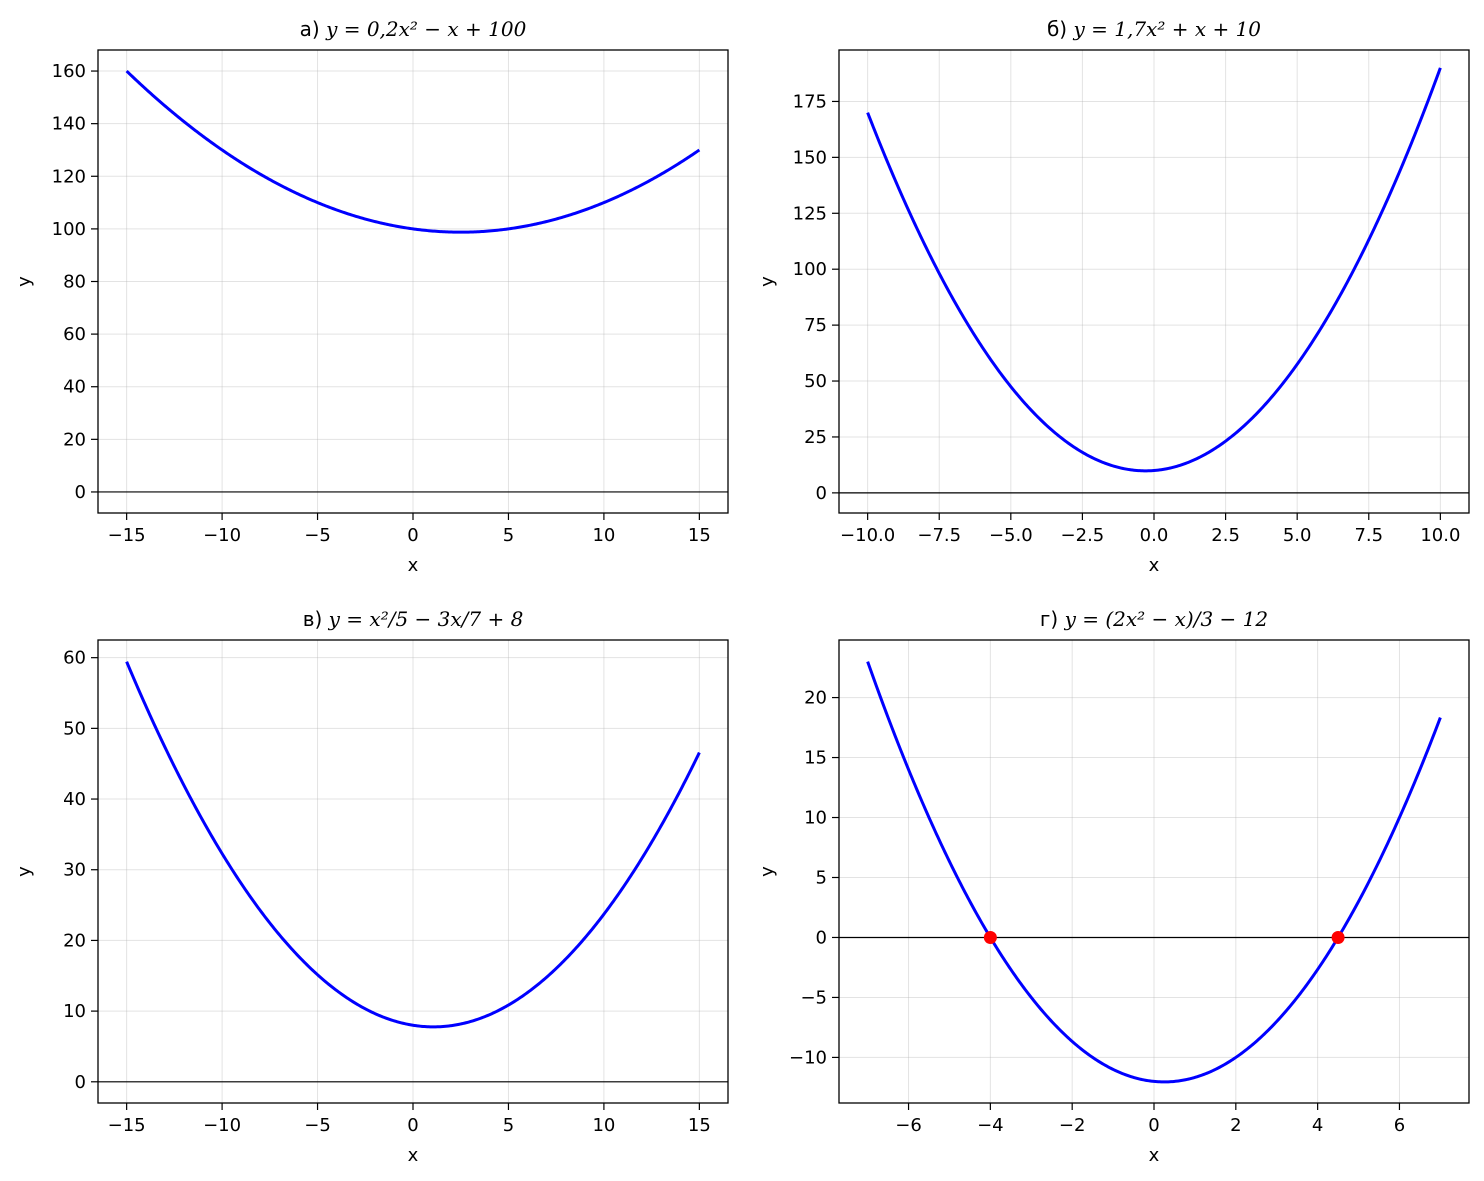 This screenshot has width=1484, height=1181. What do you see at coordinates (1225, 535) in the screenshot?
I see `x-tick-label: 2.5` at bounding box center [1225, 535].